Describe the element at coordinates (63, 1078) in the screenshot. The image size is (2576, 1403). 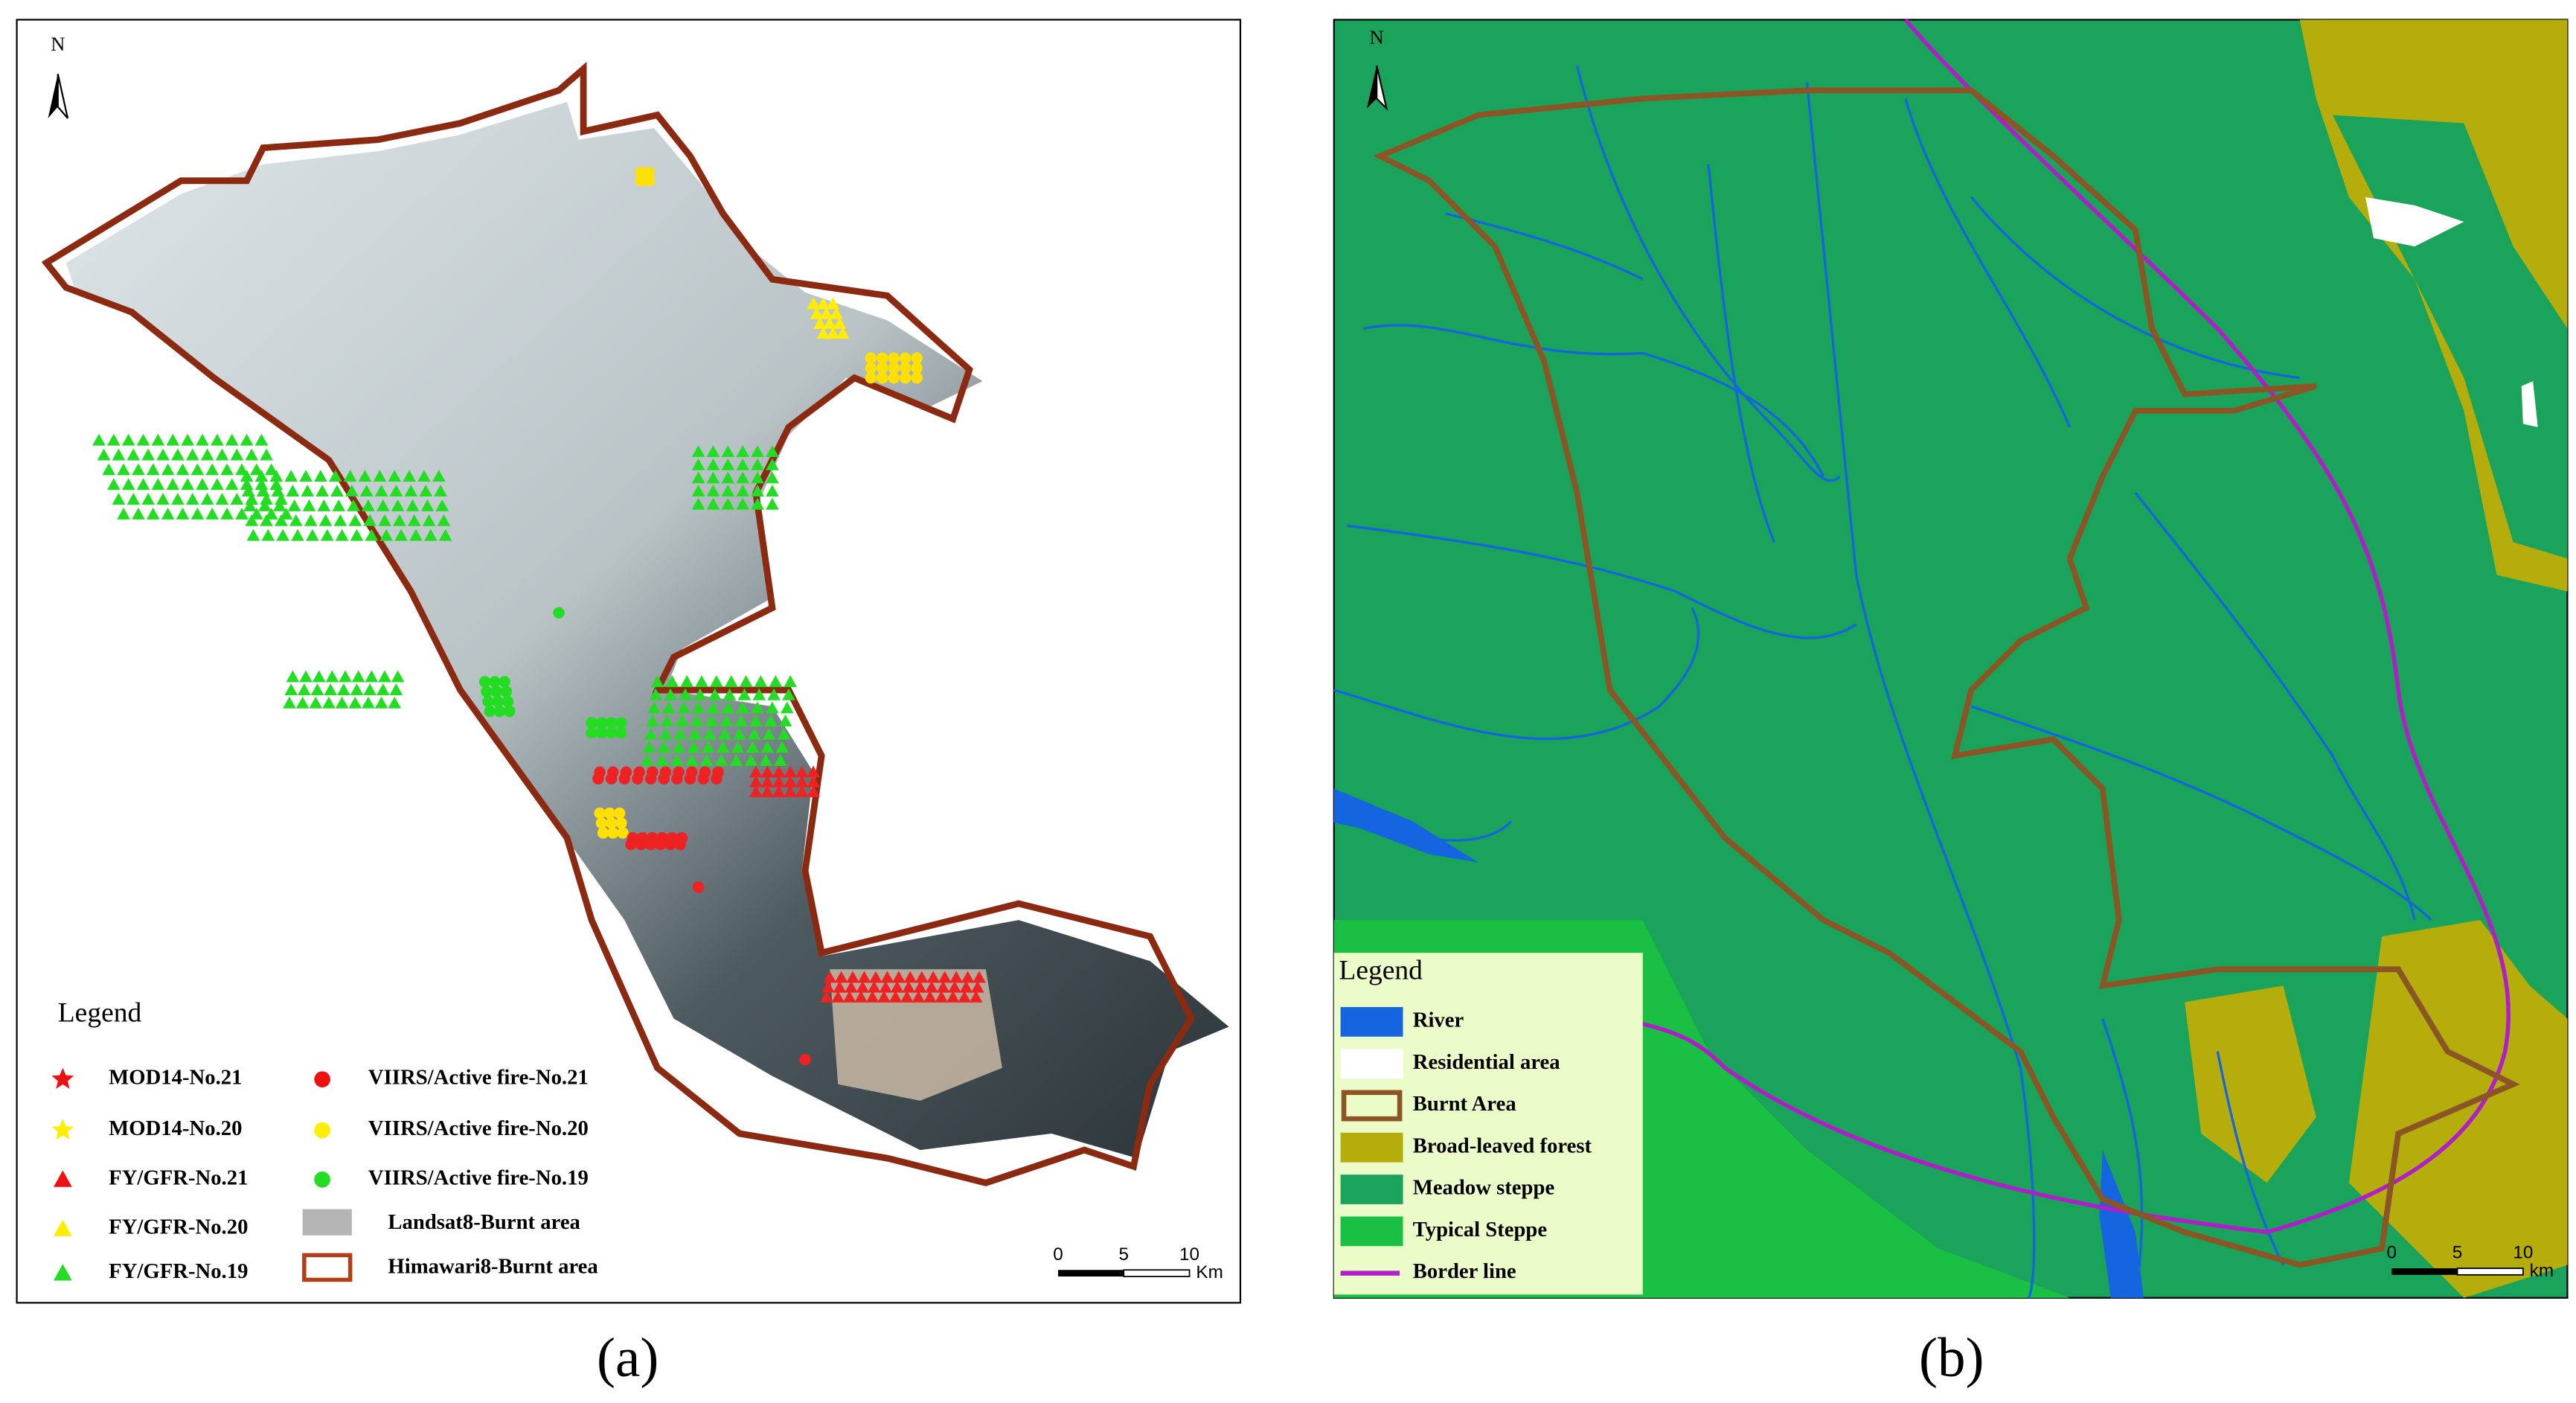
I see `star-symbol` at that location.